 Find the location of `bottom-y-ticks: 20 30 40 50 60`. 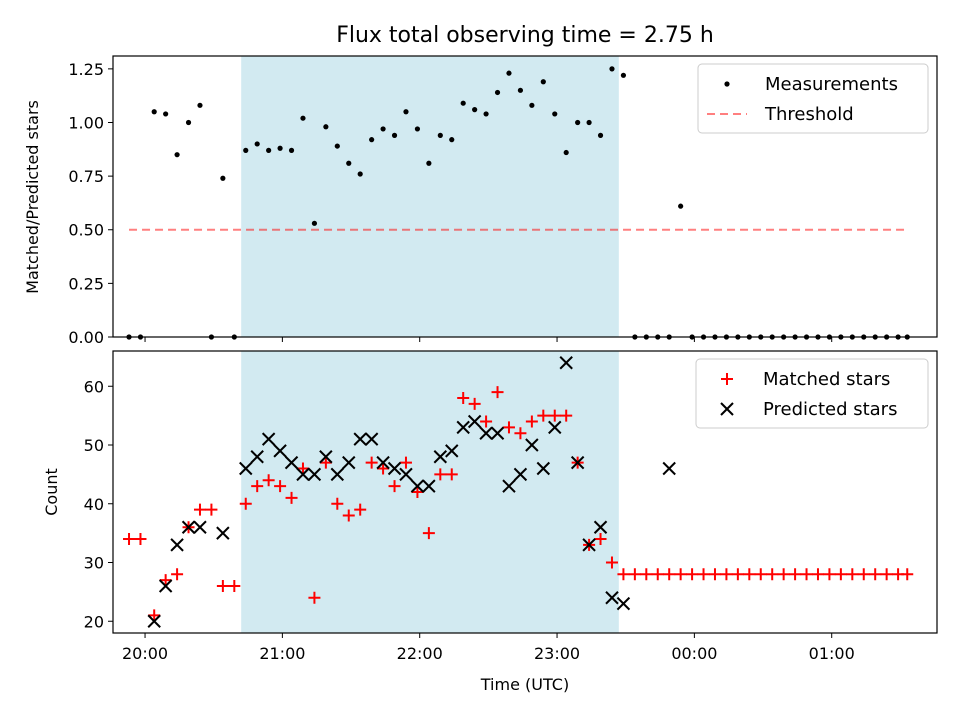

bottom-y-ticks: 20 30 40 50 60 is located at coordinates (98, 504).